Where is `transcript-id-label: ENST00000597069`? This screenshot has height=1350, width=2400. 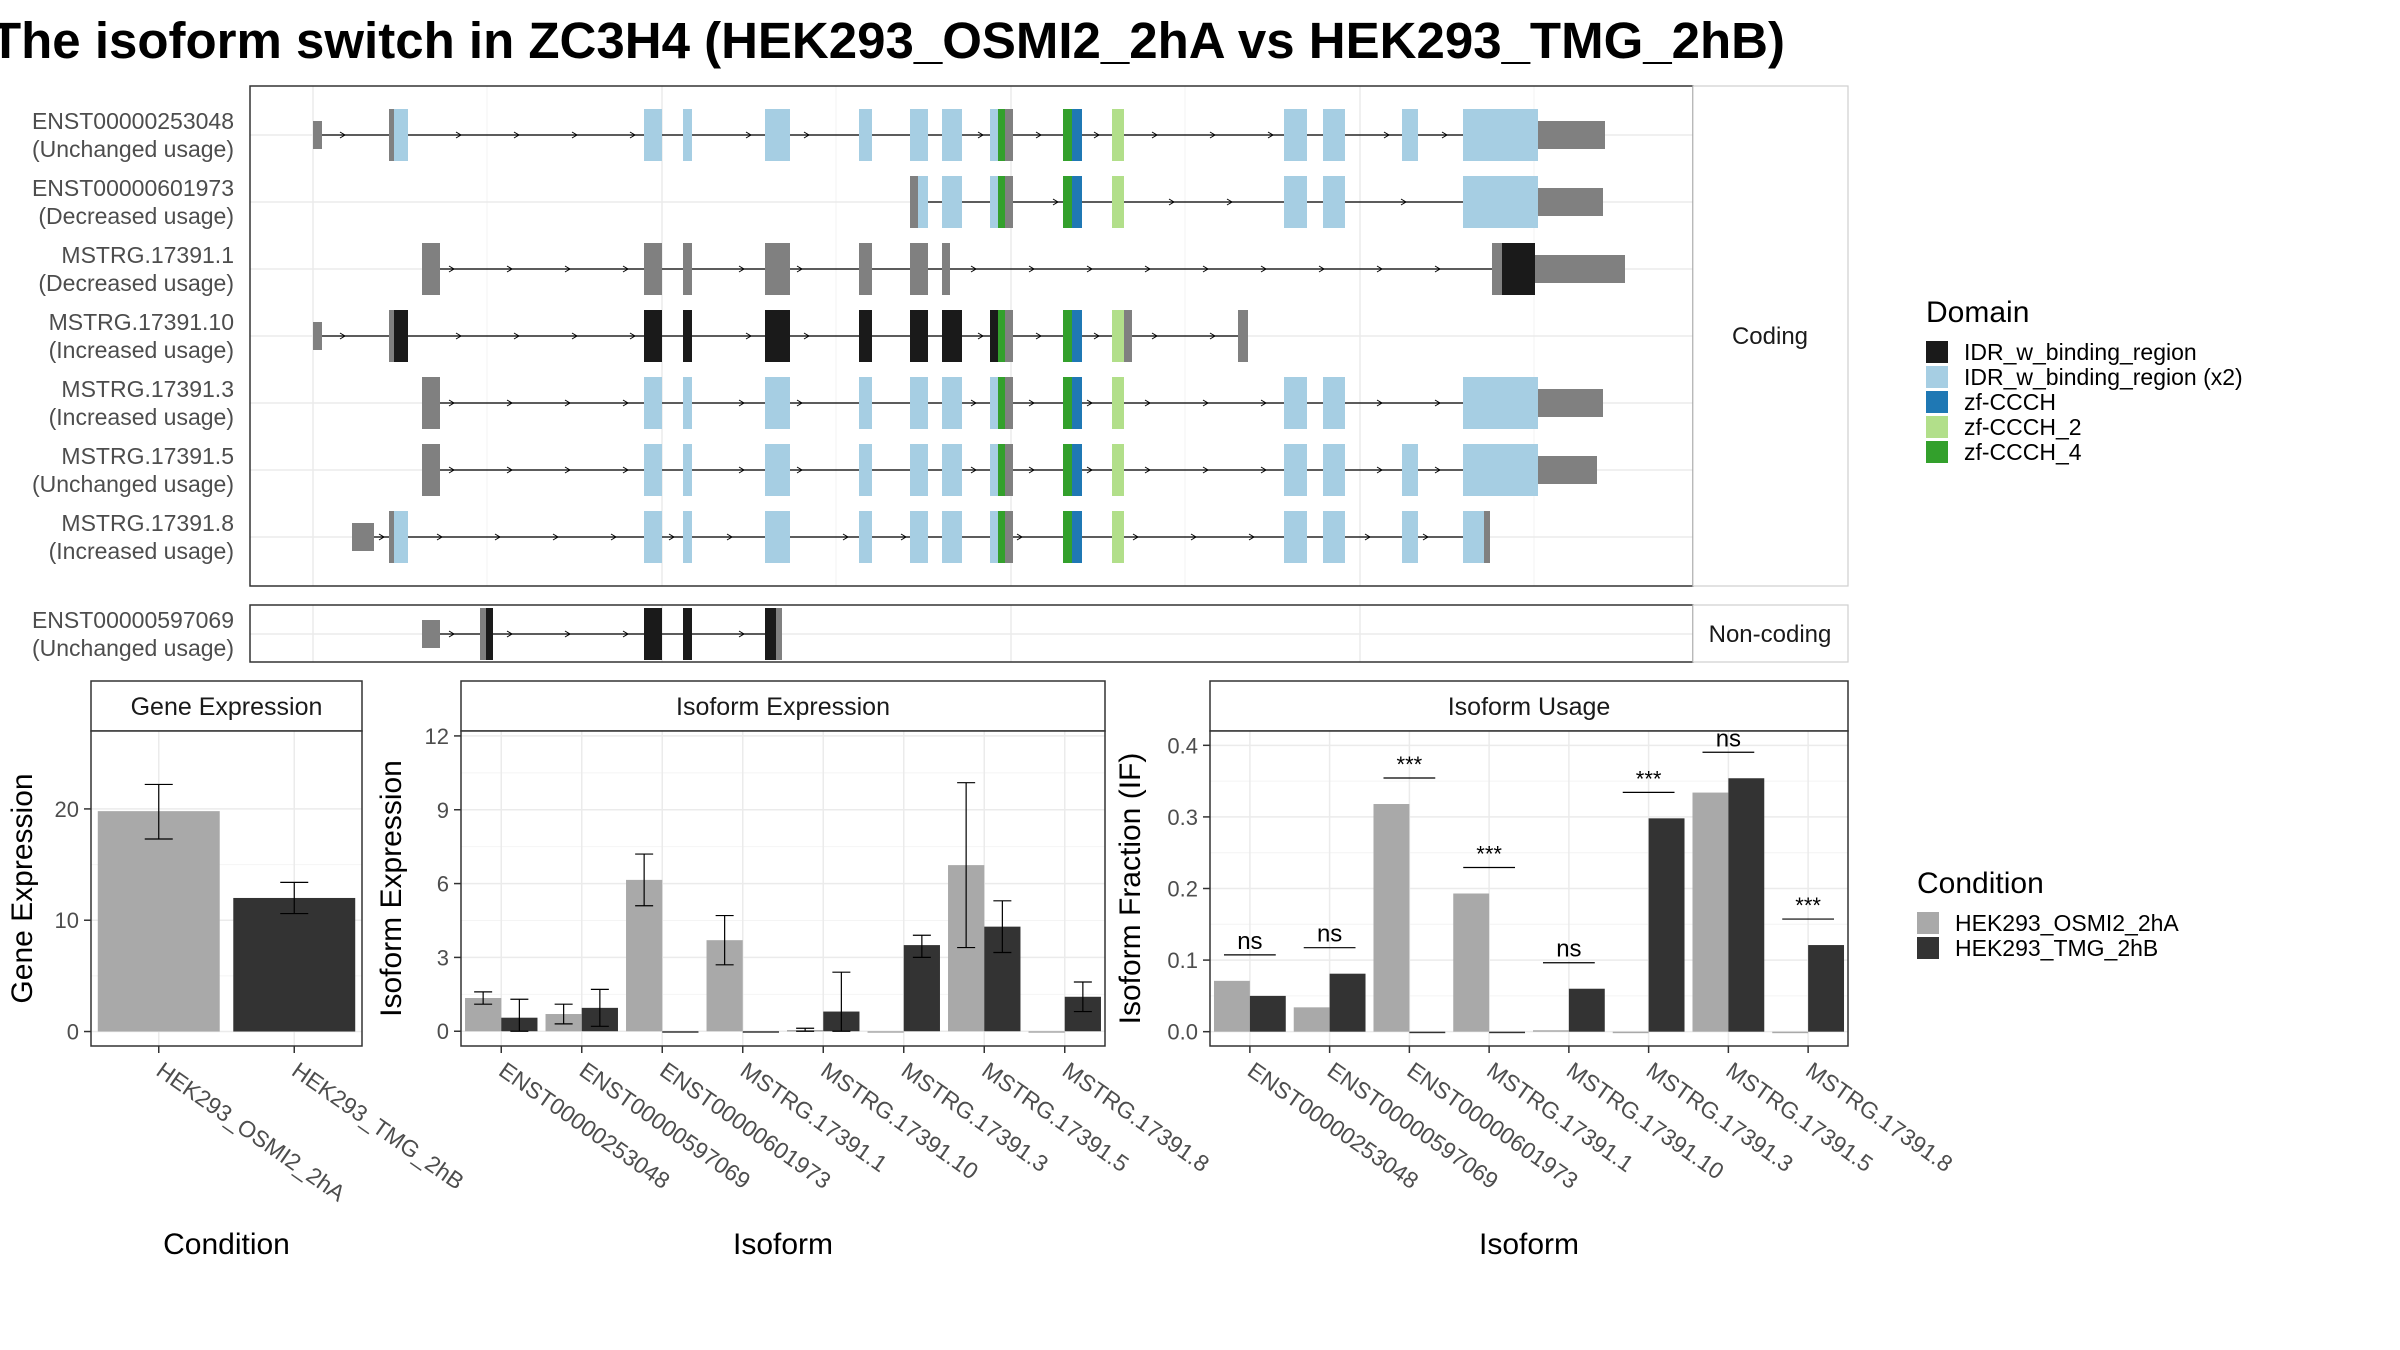
transcript-id-label: ENST00000597069 is located at coordinates (133, 620).